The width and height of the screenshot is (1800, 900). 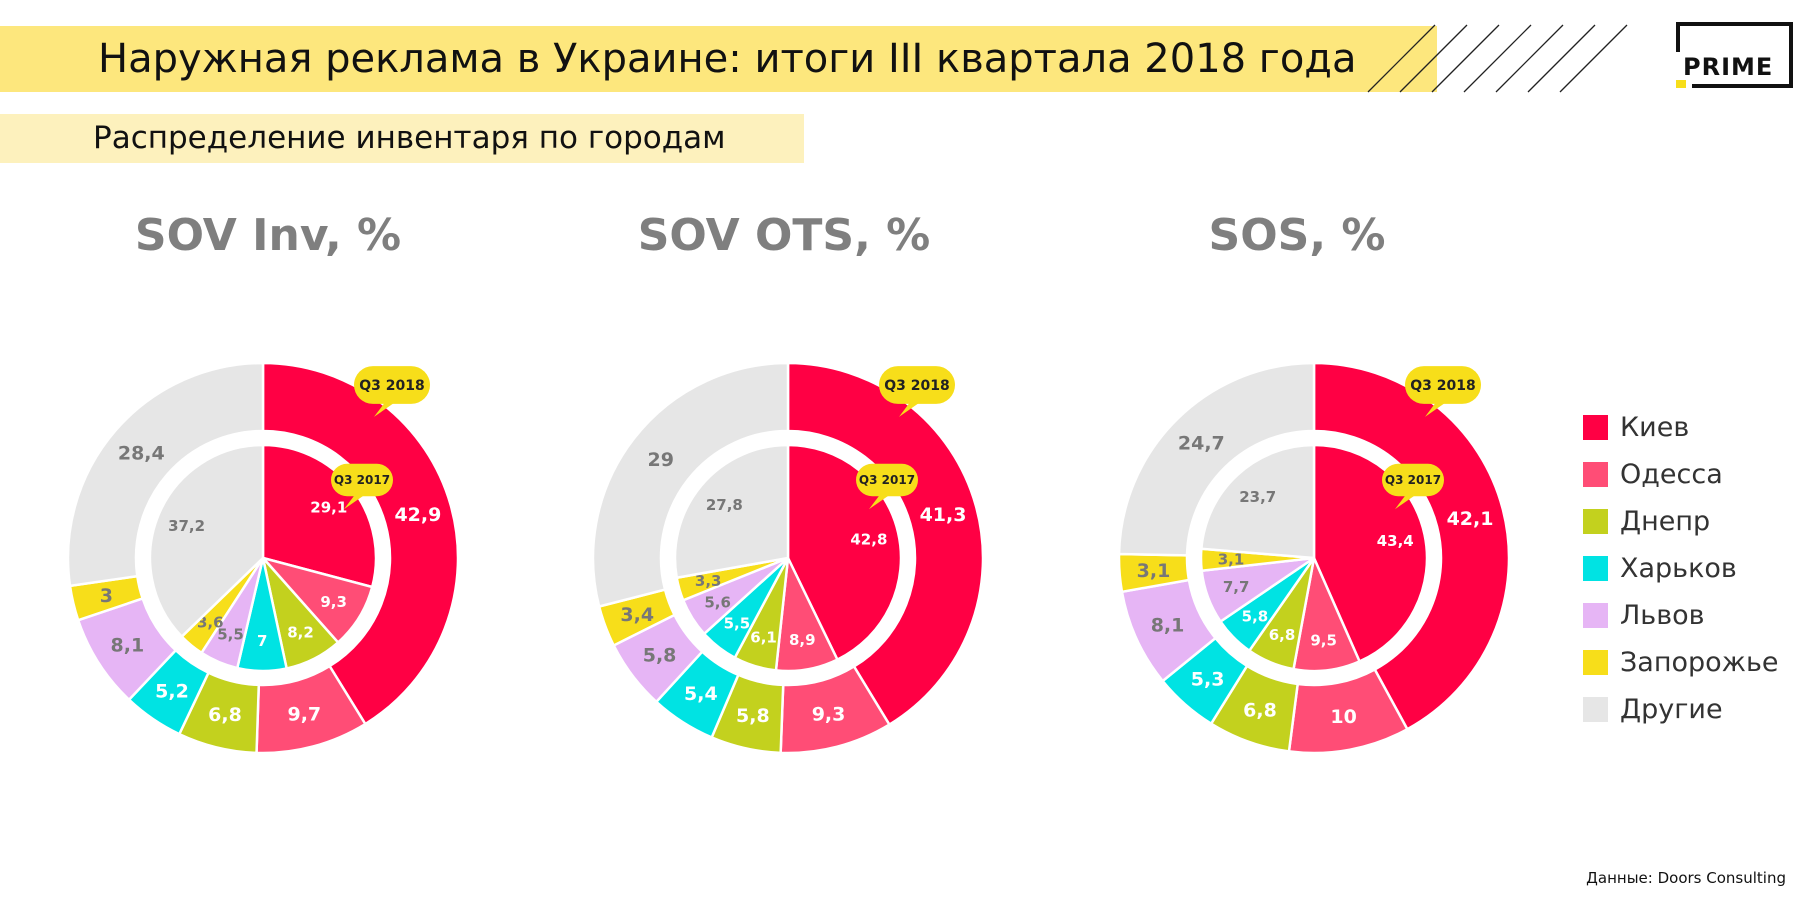 What do you see at coordinates (1154, 571) in the screenshot?
I see `outer-data-label: 3,1` at bounding box center [1154, 571].